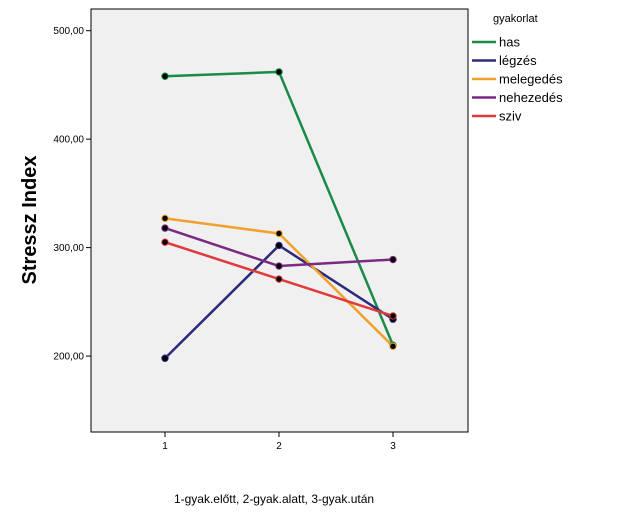  Describe the element at coordinates (515, 19) in the screenshot. I see `legend-title: gyakorlat` at that location.